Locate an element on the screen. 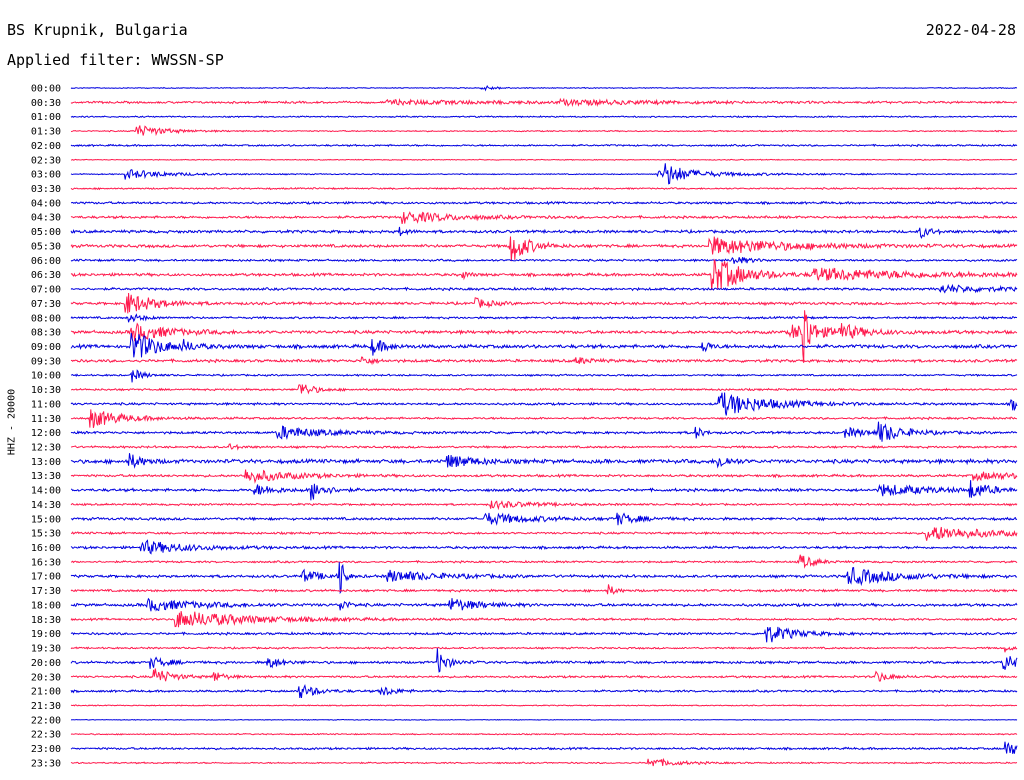 The image size is (1024, 780). row-time-label: 16:00 is located at coordinates (46, 548).